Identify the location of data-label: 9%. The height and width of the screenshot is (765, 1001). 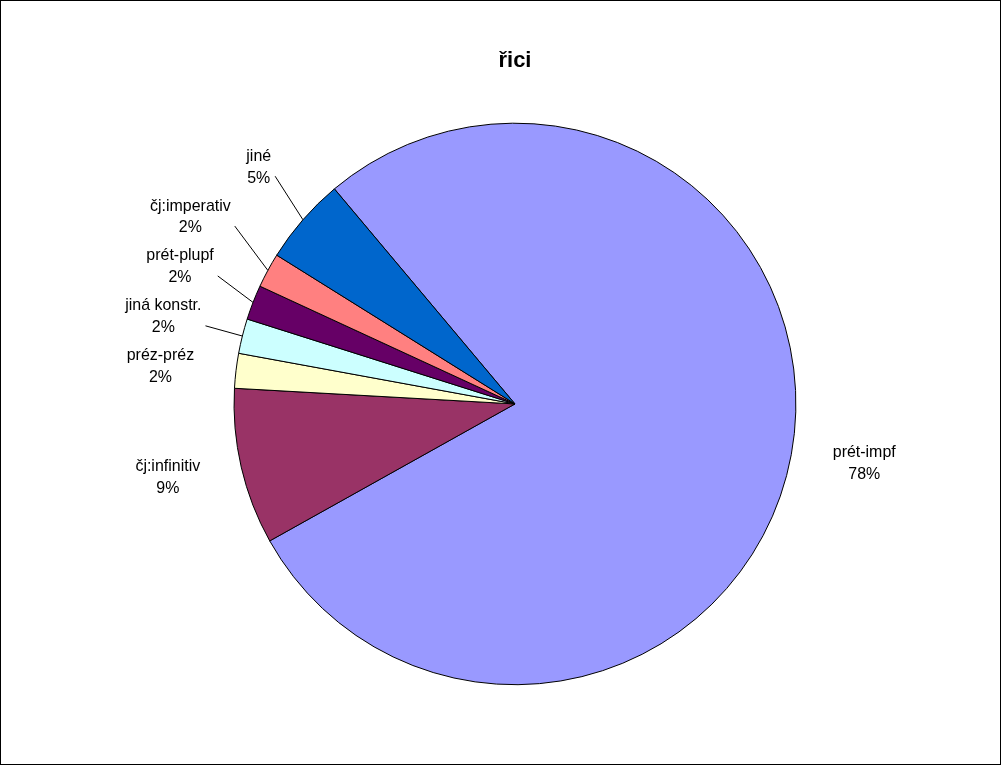
(168, 487).